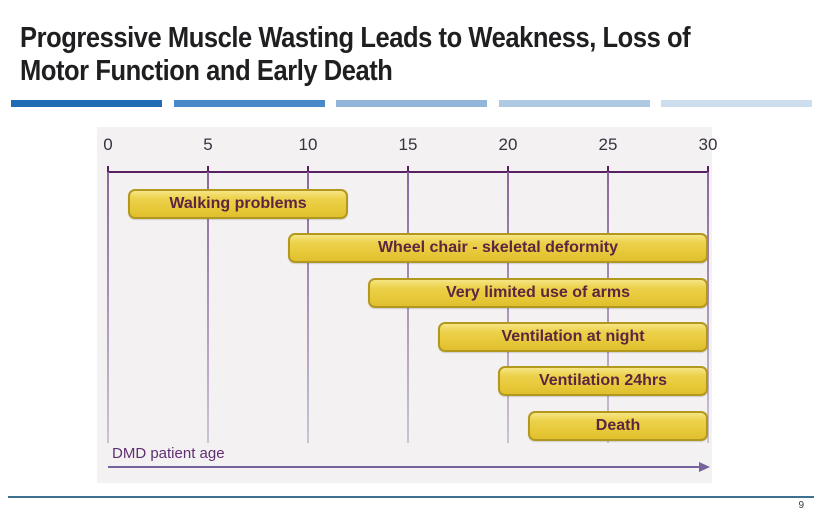 The image size is (820, 531). Describe the element at coordinates (411, 497) in the screenshot. I see `footer-divider` at that location.